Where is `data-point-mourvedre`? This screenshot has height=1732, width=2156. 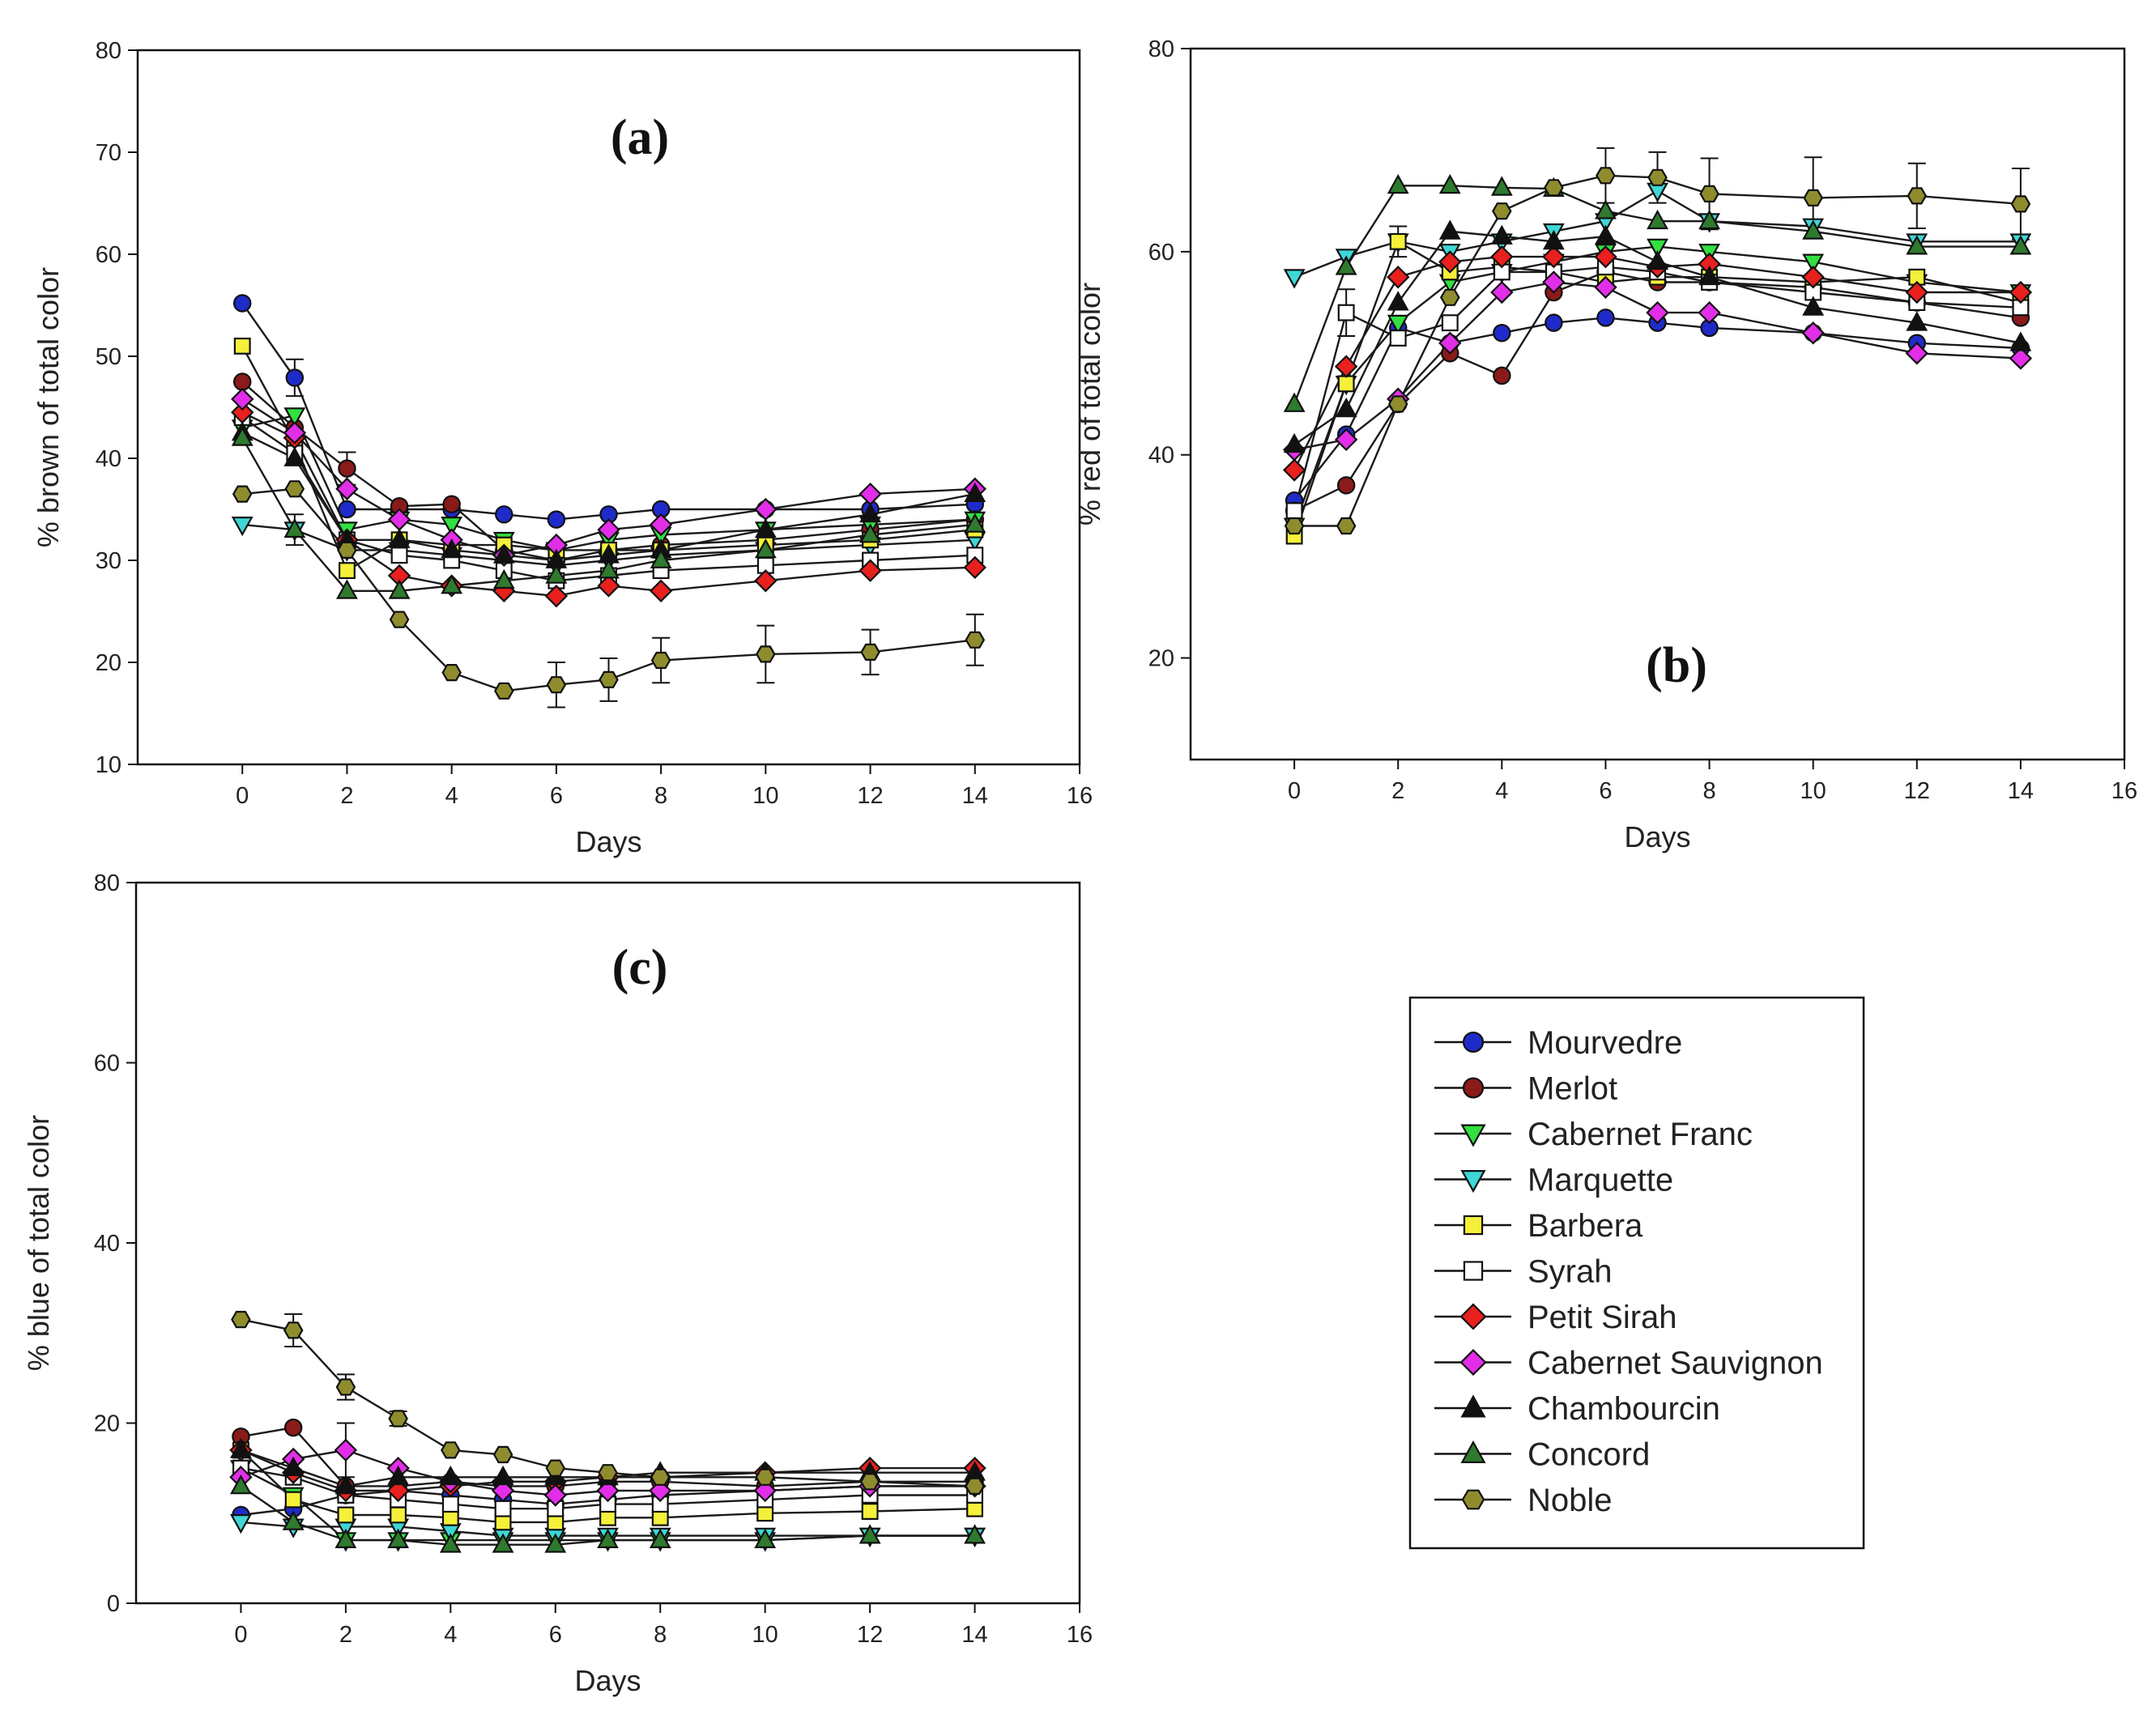
data-point-mourvedre is located at coordinates (556, 519).